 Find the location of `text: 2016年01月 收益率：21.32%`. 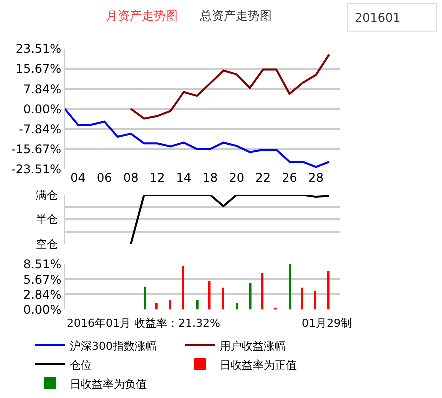

text: 2016年01月 收益率：21.32% is located at coordinates (143, 323).